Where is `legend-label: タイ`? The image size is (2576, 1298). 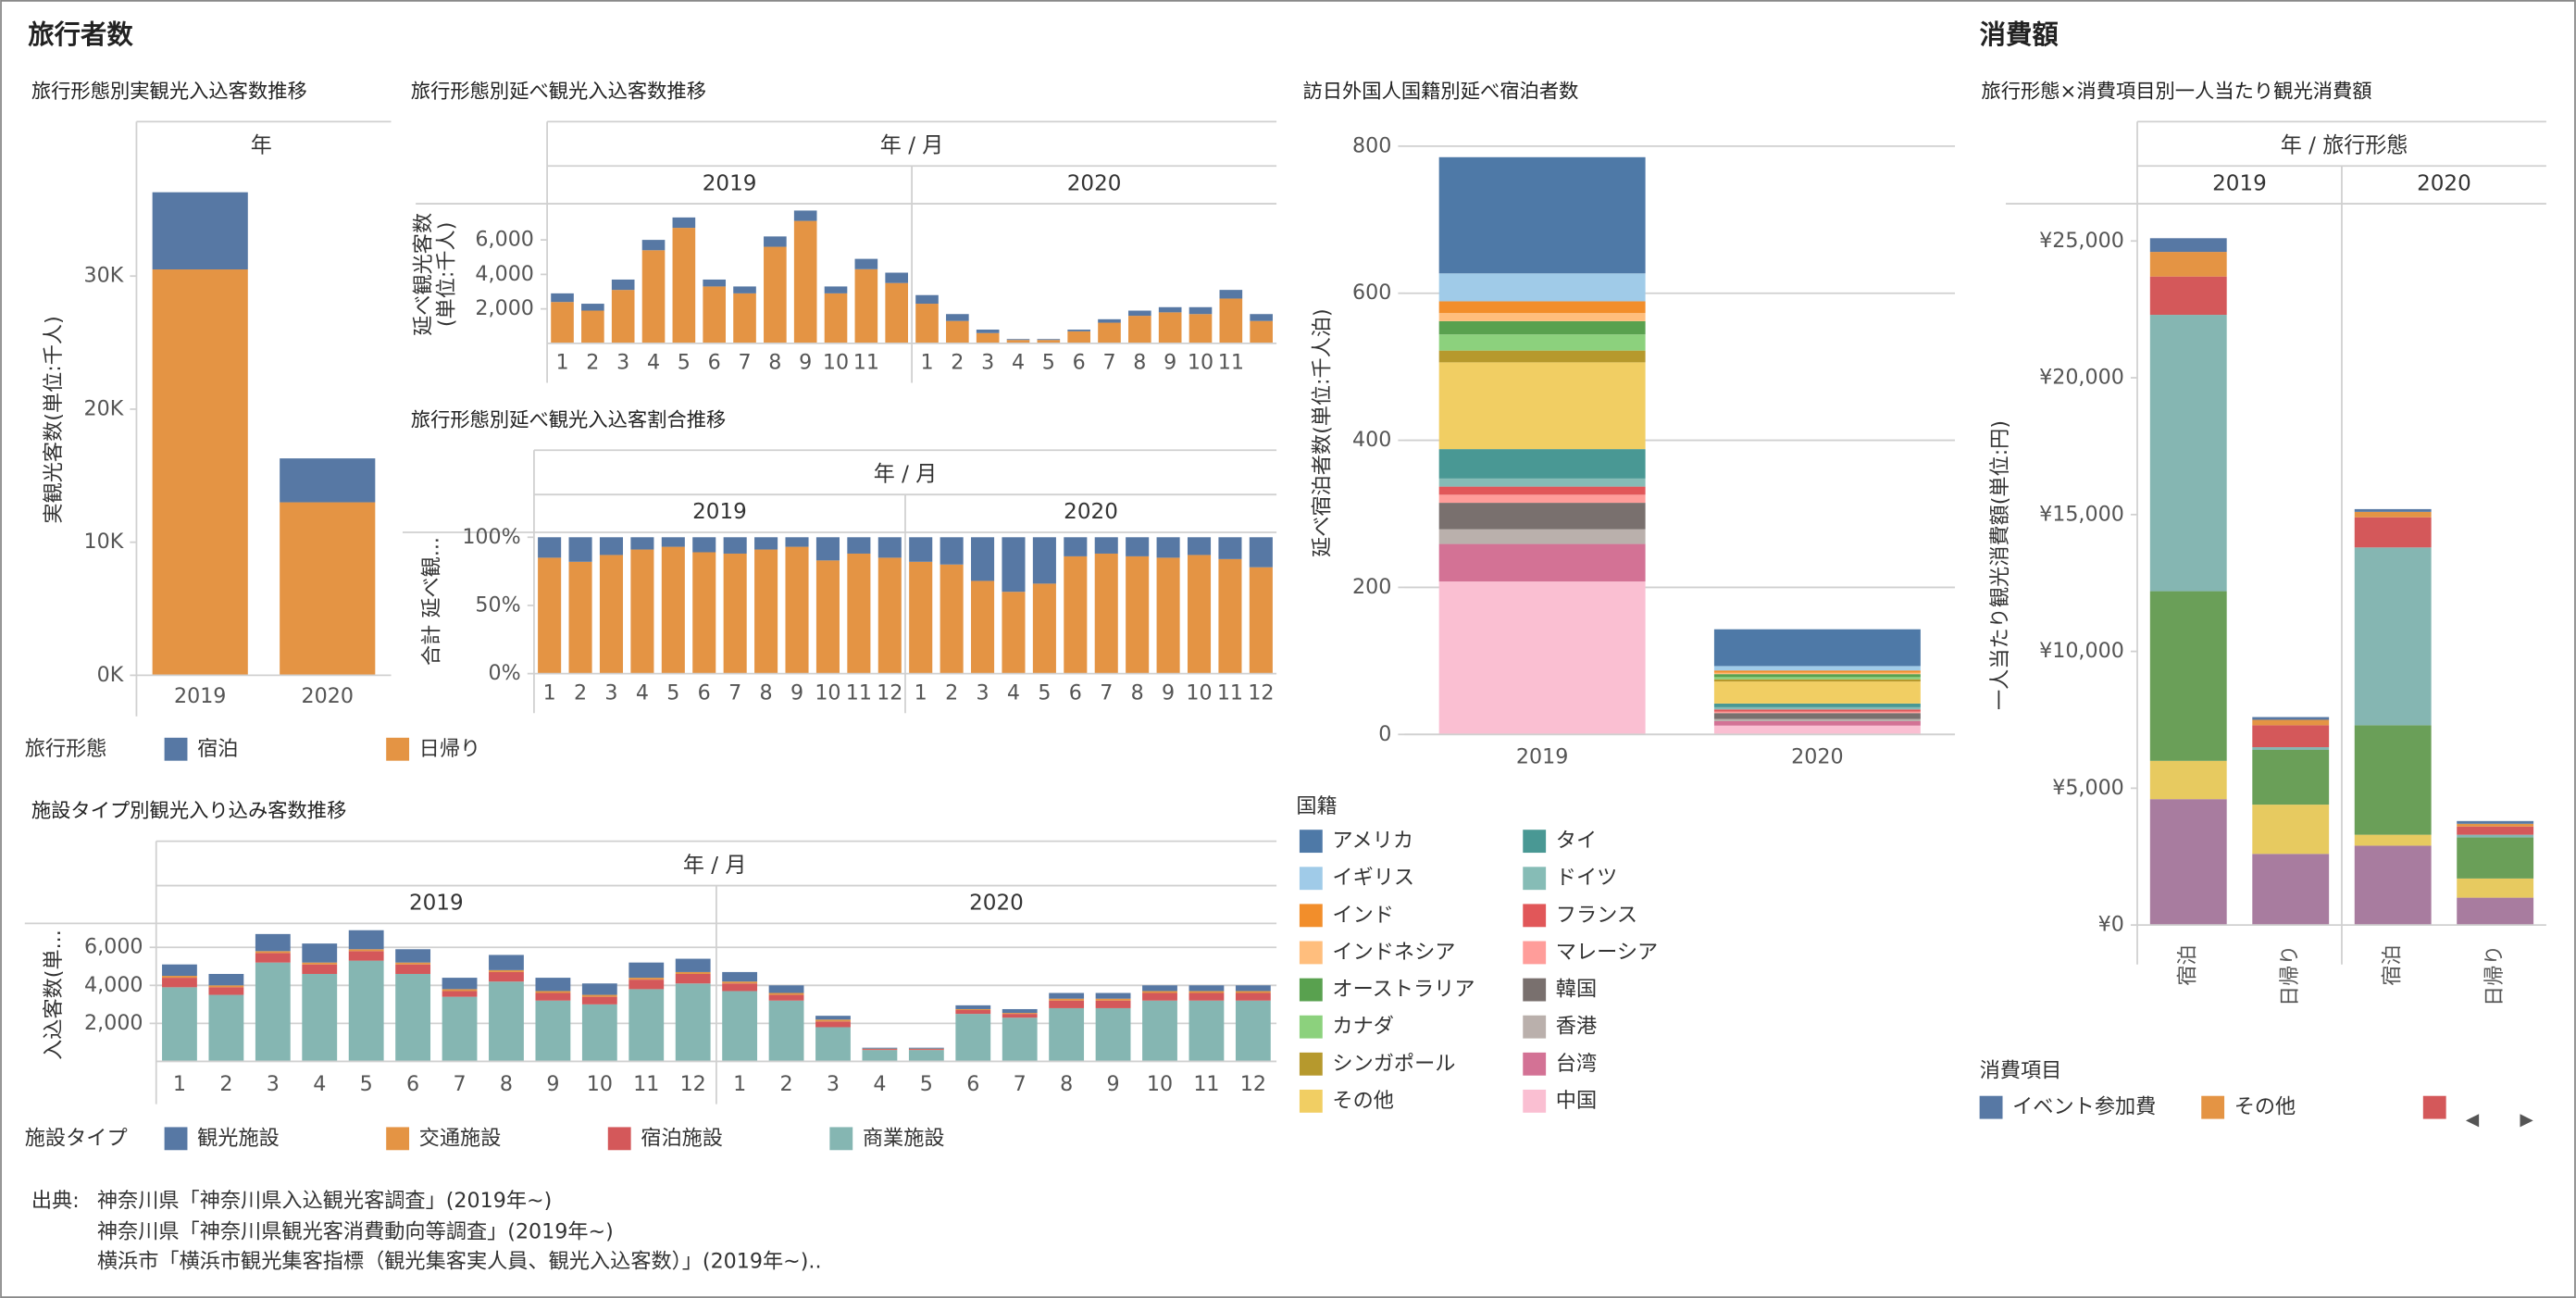
legend-label: タイ is located at coordinates (1576, 841).